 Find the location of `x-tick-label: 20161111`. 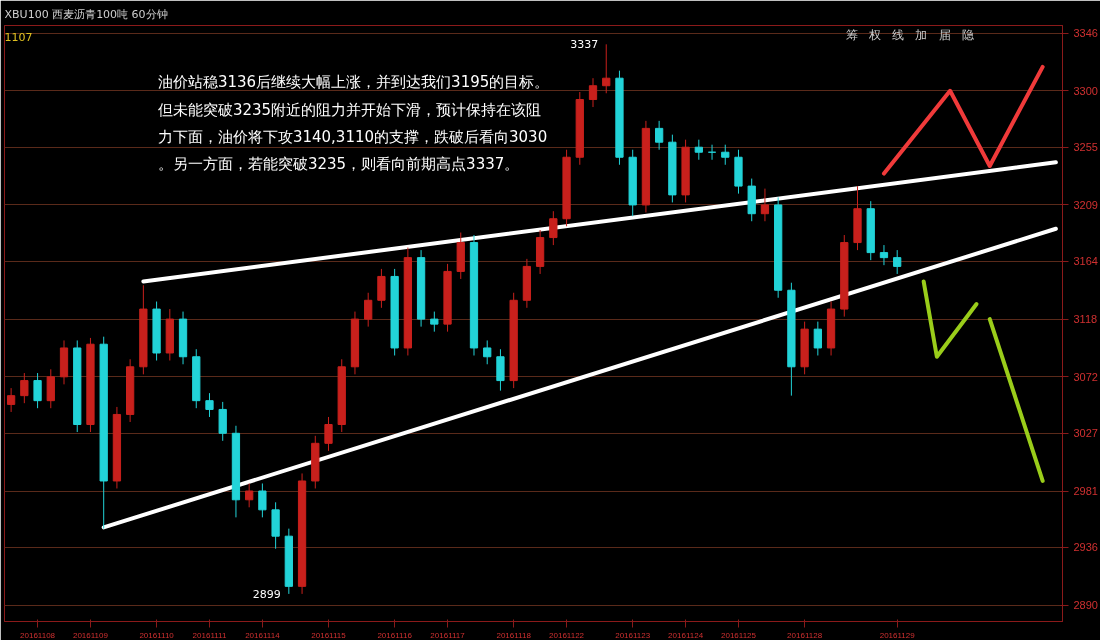

x-tick-label: 20161111 is located at coordinates (209, 635).